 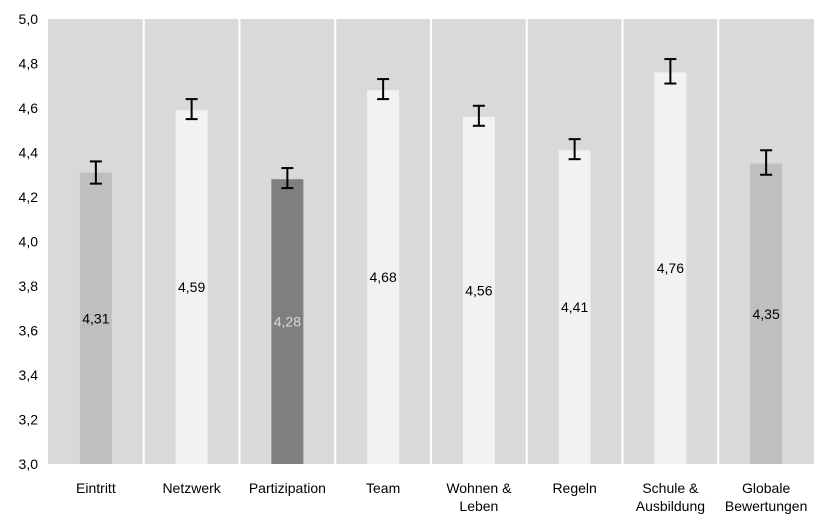 I want to click on y-tick-label: 4,0, so click(x=29, y=242).